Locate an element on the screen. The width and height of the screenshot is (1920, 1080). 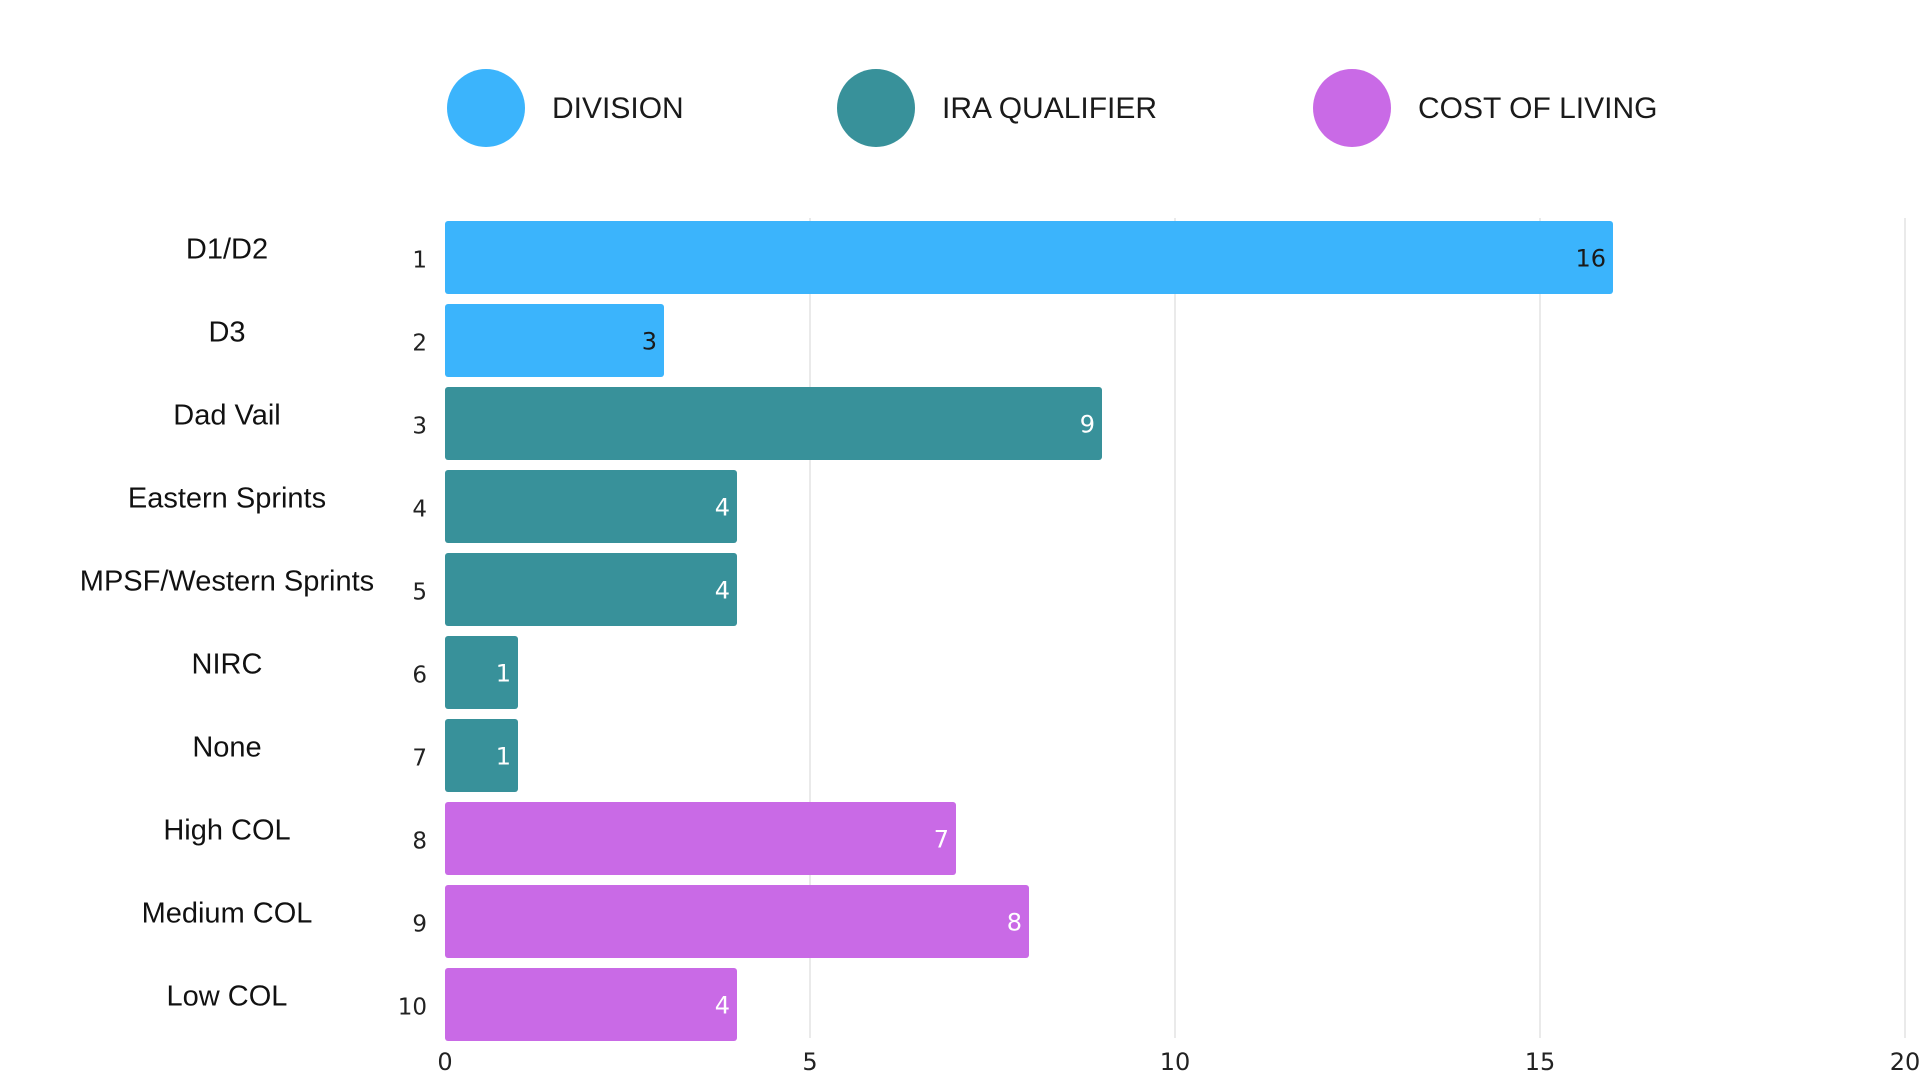
data-label-medium-col: 8 is located at coordinates (1014, 923).